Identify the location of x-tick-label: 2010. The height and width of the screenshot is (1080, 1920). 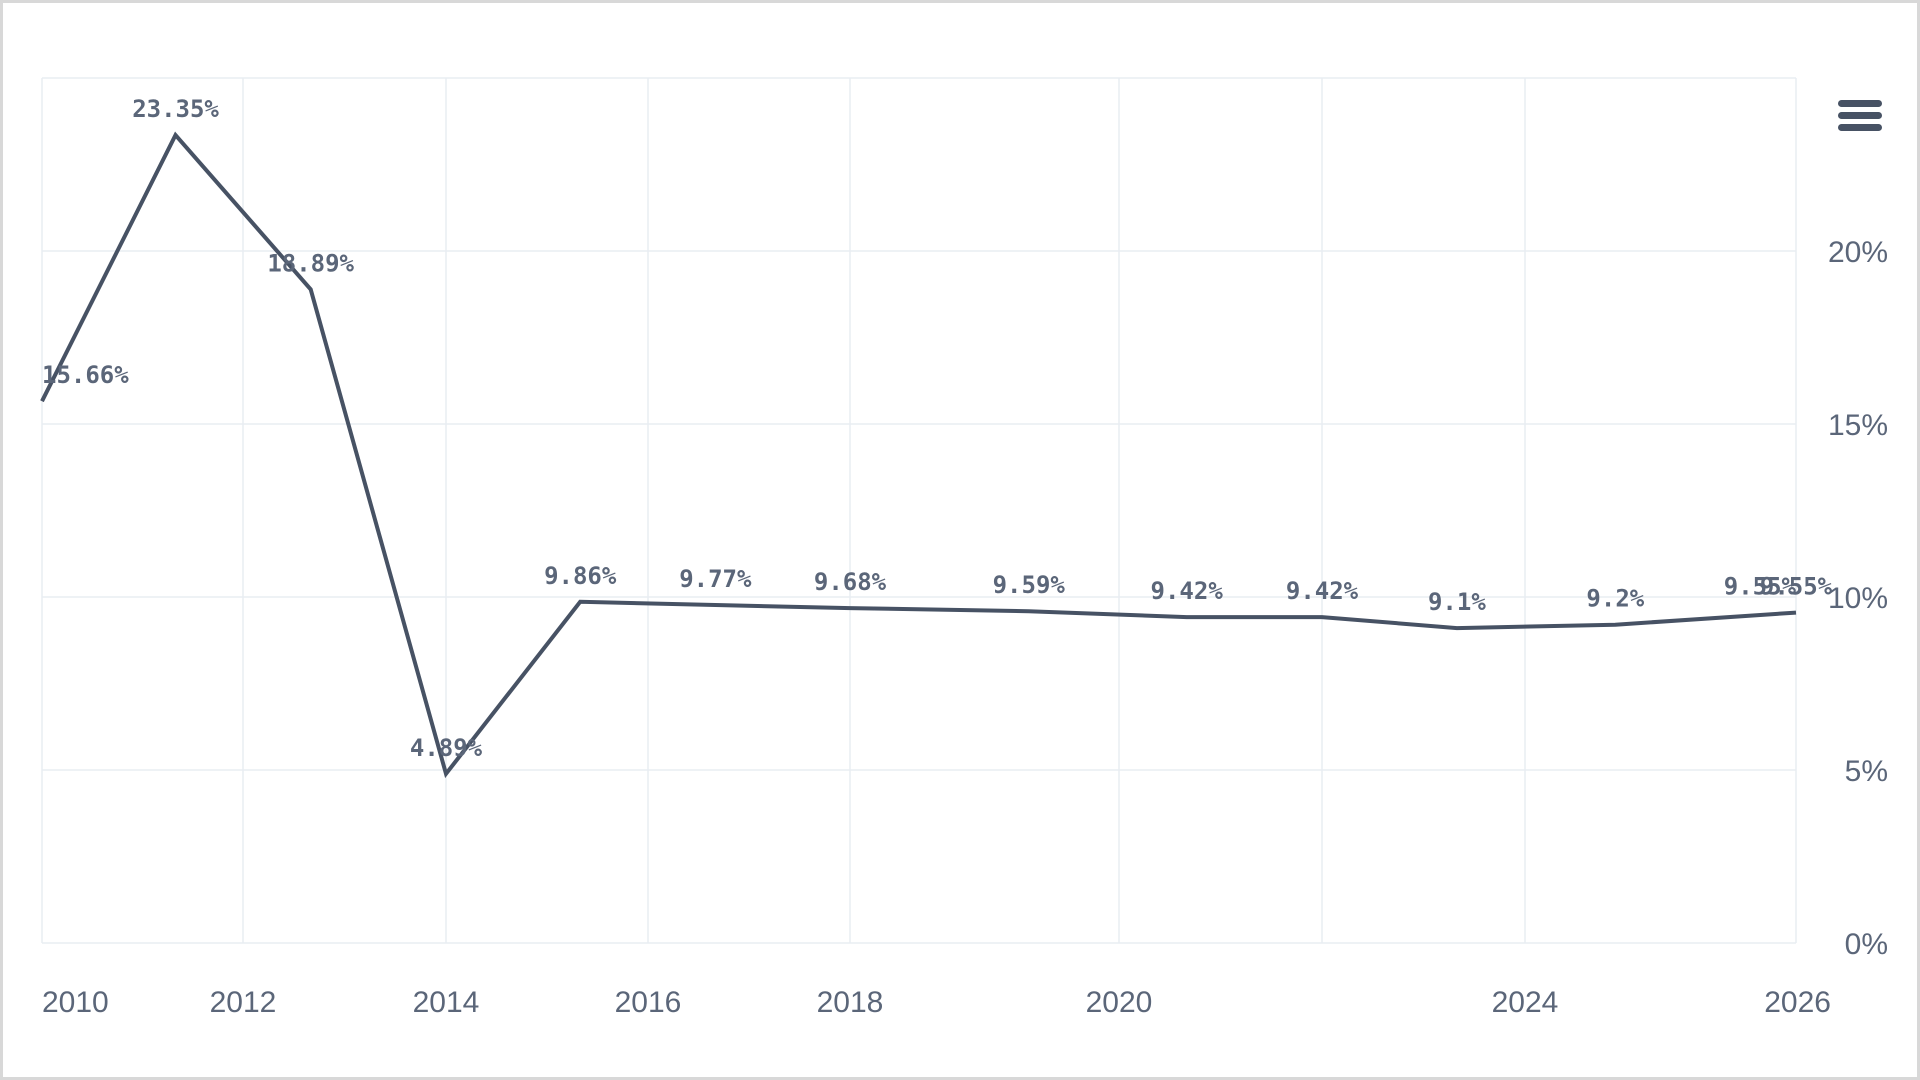
(75, 1002).